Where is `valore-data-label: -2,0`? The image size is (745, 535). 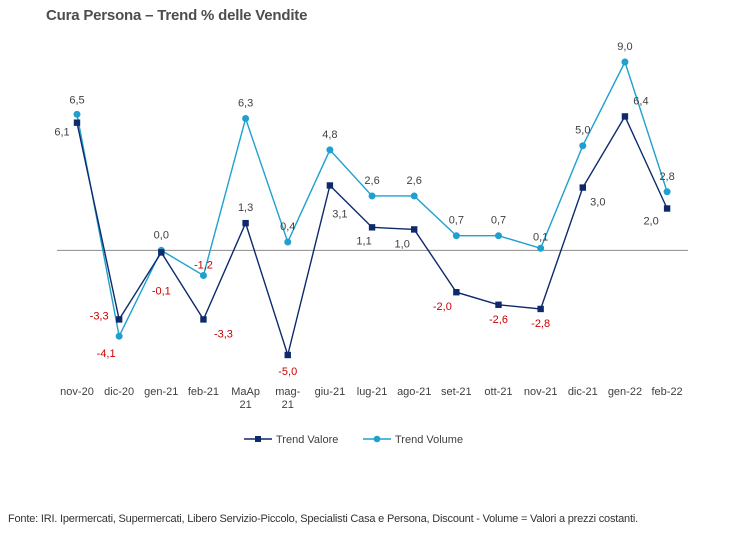 valore-data-label: -2,0 is located at coordinates (442, 307).